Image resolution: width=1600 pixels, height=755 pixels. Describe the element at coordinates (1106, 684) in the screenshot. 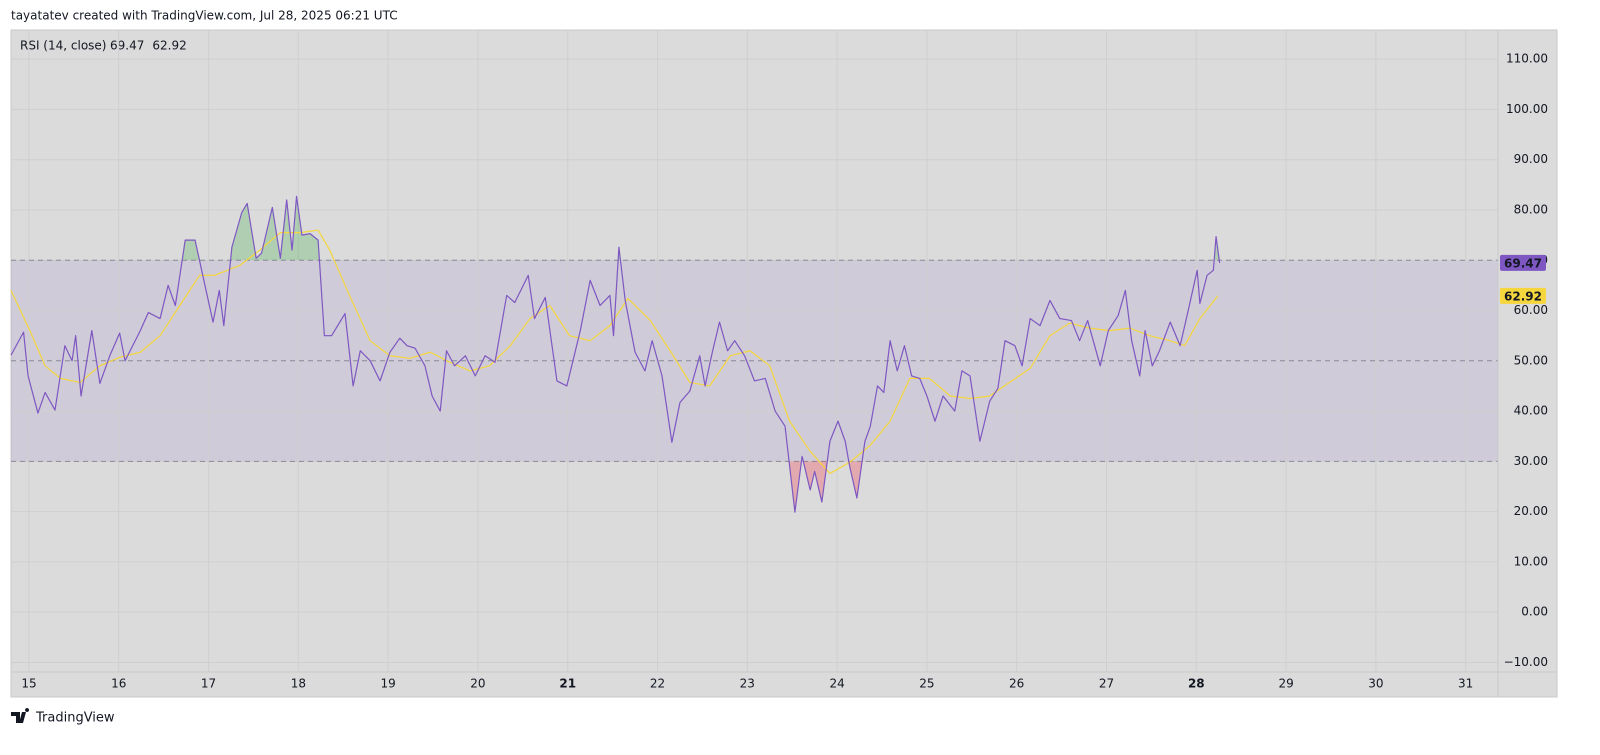

I see `x-tick-label: 27` at that location.